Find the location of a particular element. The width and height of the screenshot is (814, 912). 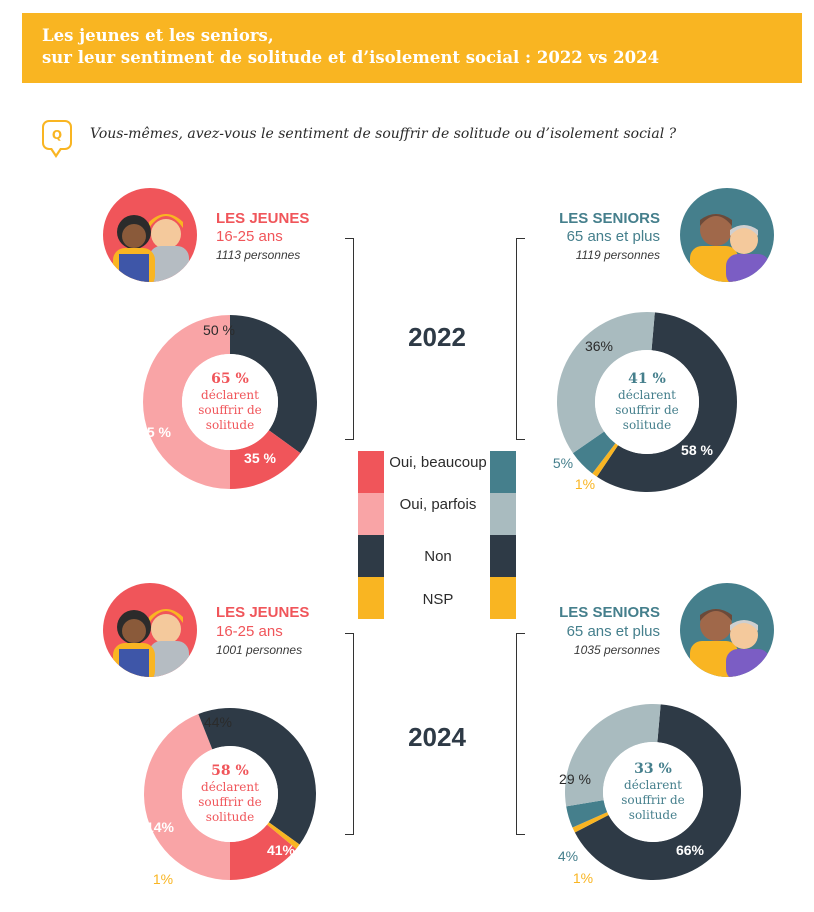

seniors-2022-sample: 1119 personnes is located at coordinates (617, 255).